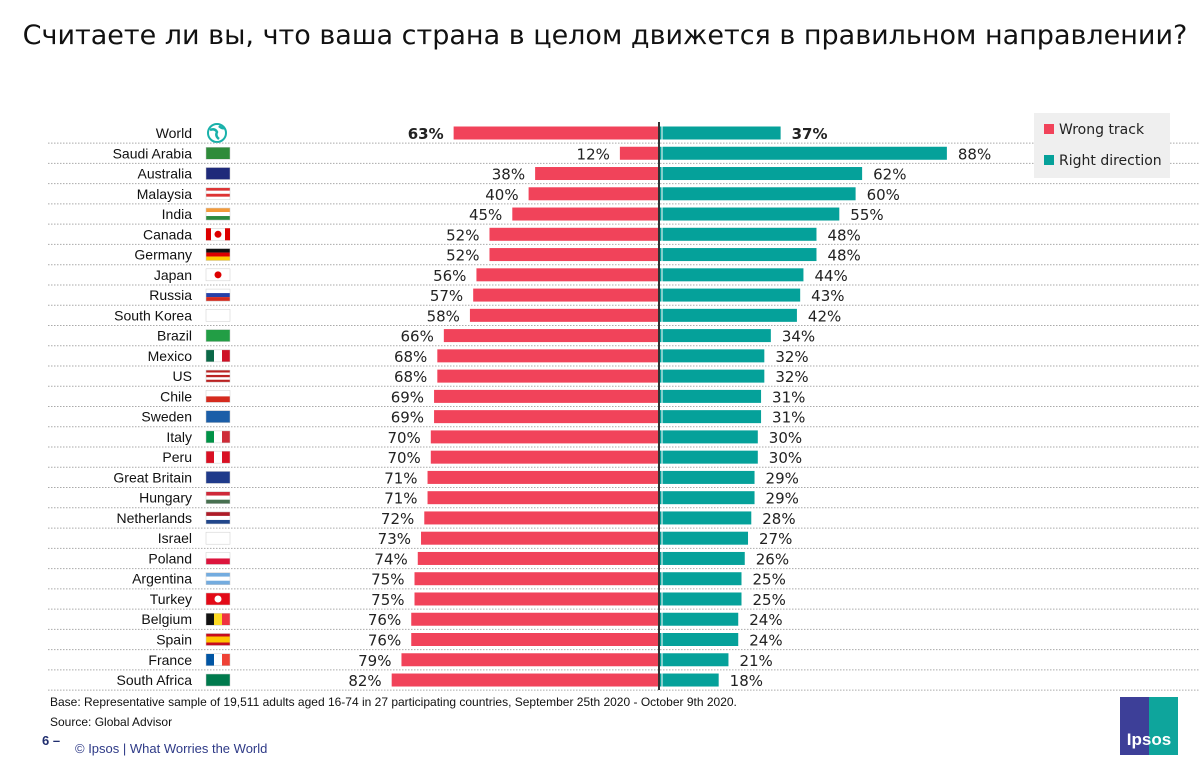  Describe the element at coordinates (165, 498) in the screenshot. I see `country-label: Hungary` at that location.